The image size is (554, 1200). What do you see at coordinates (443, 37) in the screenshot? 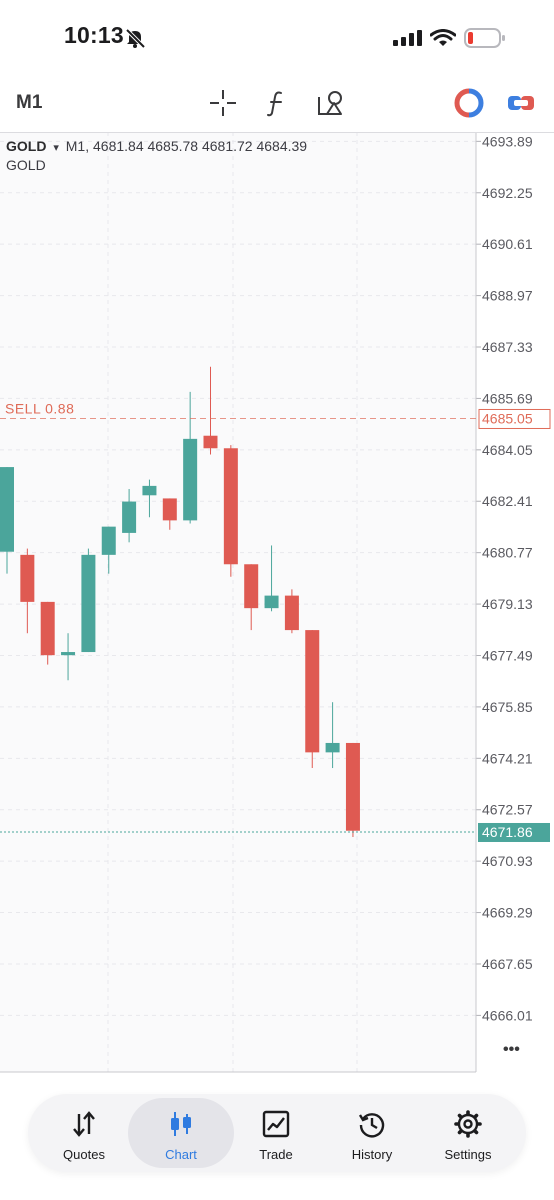
I see `wifi-icon` at bounding box center [443, 37].